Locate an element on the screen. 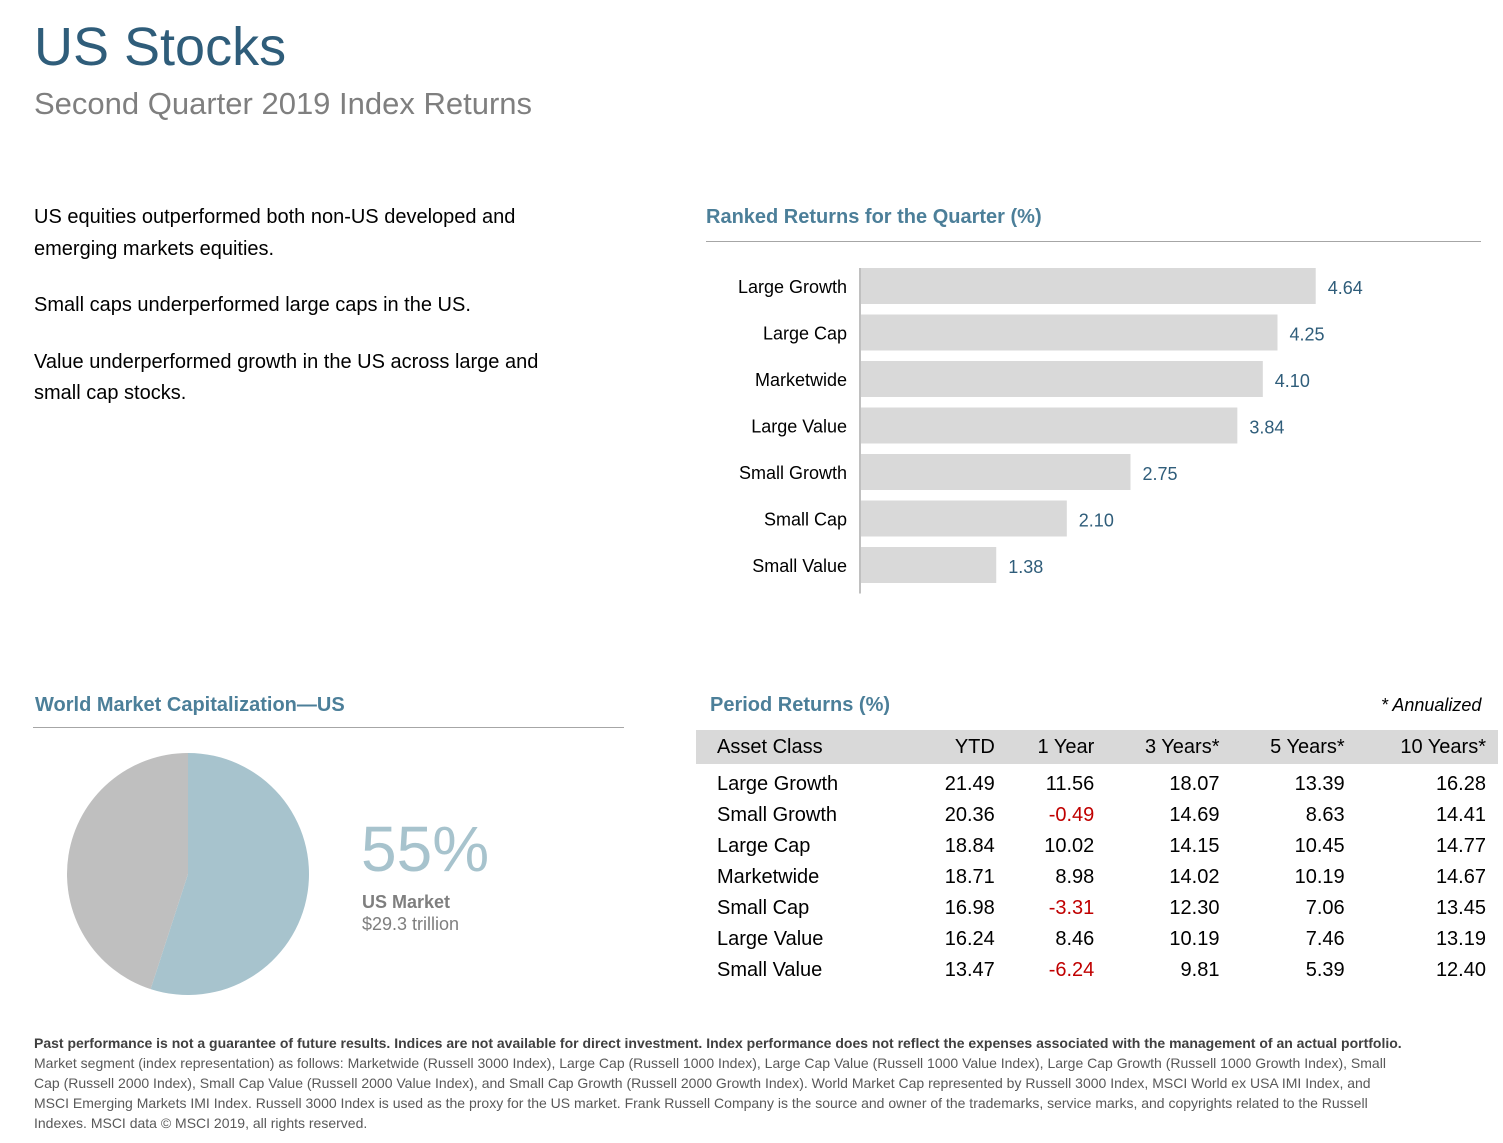 The height and width of the screenshot is (1143, 1503). category-label: Large Growth is located at coordinates (792, 287).